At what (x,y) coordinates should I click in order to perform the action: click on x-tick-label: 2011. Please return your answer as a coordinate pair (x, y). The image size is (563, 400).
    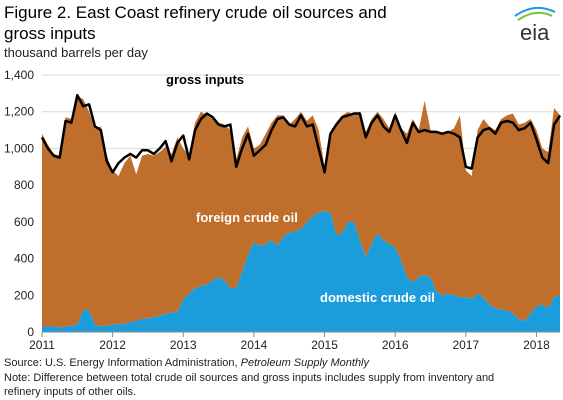
    Looking at the image, I should click on (42, 345).